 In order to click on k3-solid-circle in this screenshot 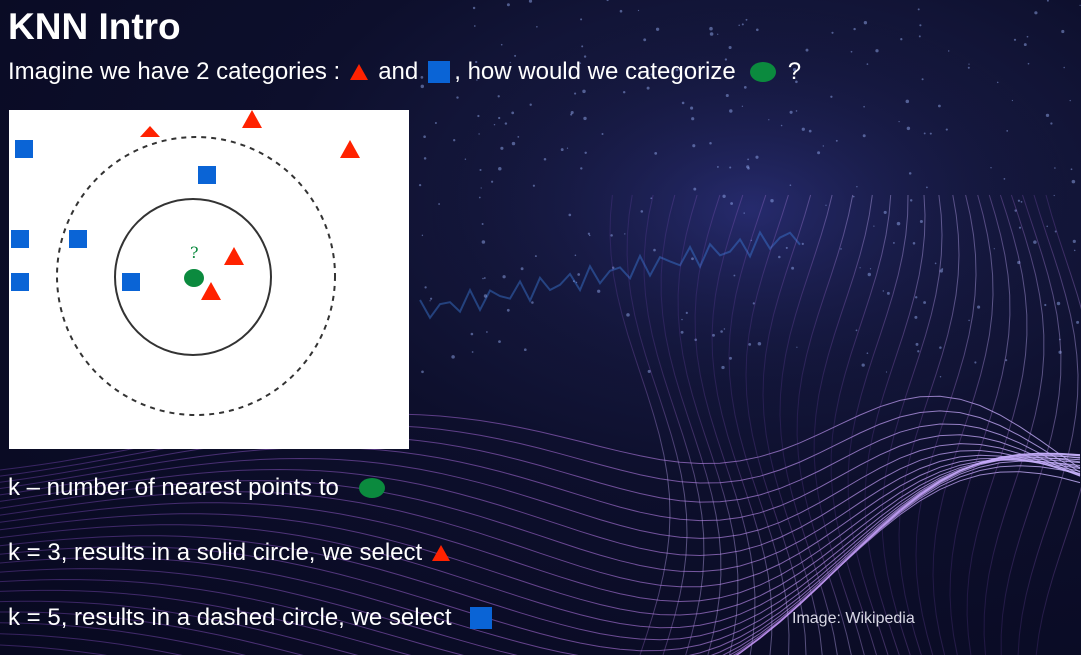, I will do `click(193, 277)`.